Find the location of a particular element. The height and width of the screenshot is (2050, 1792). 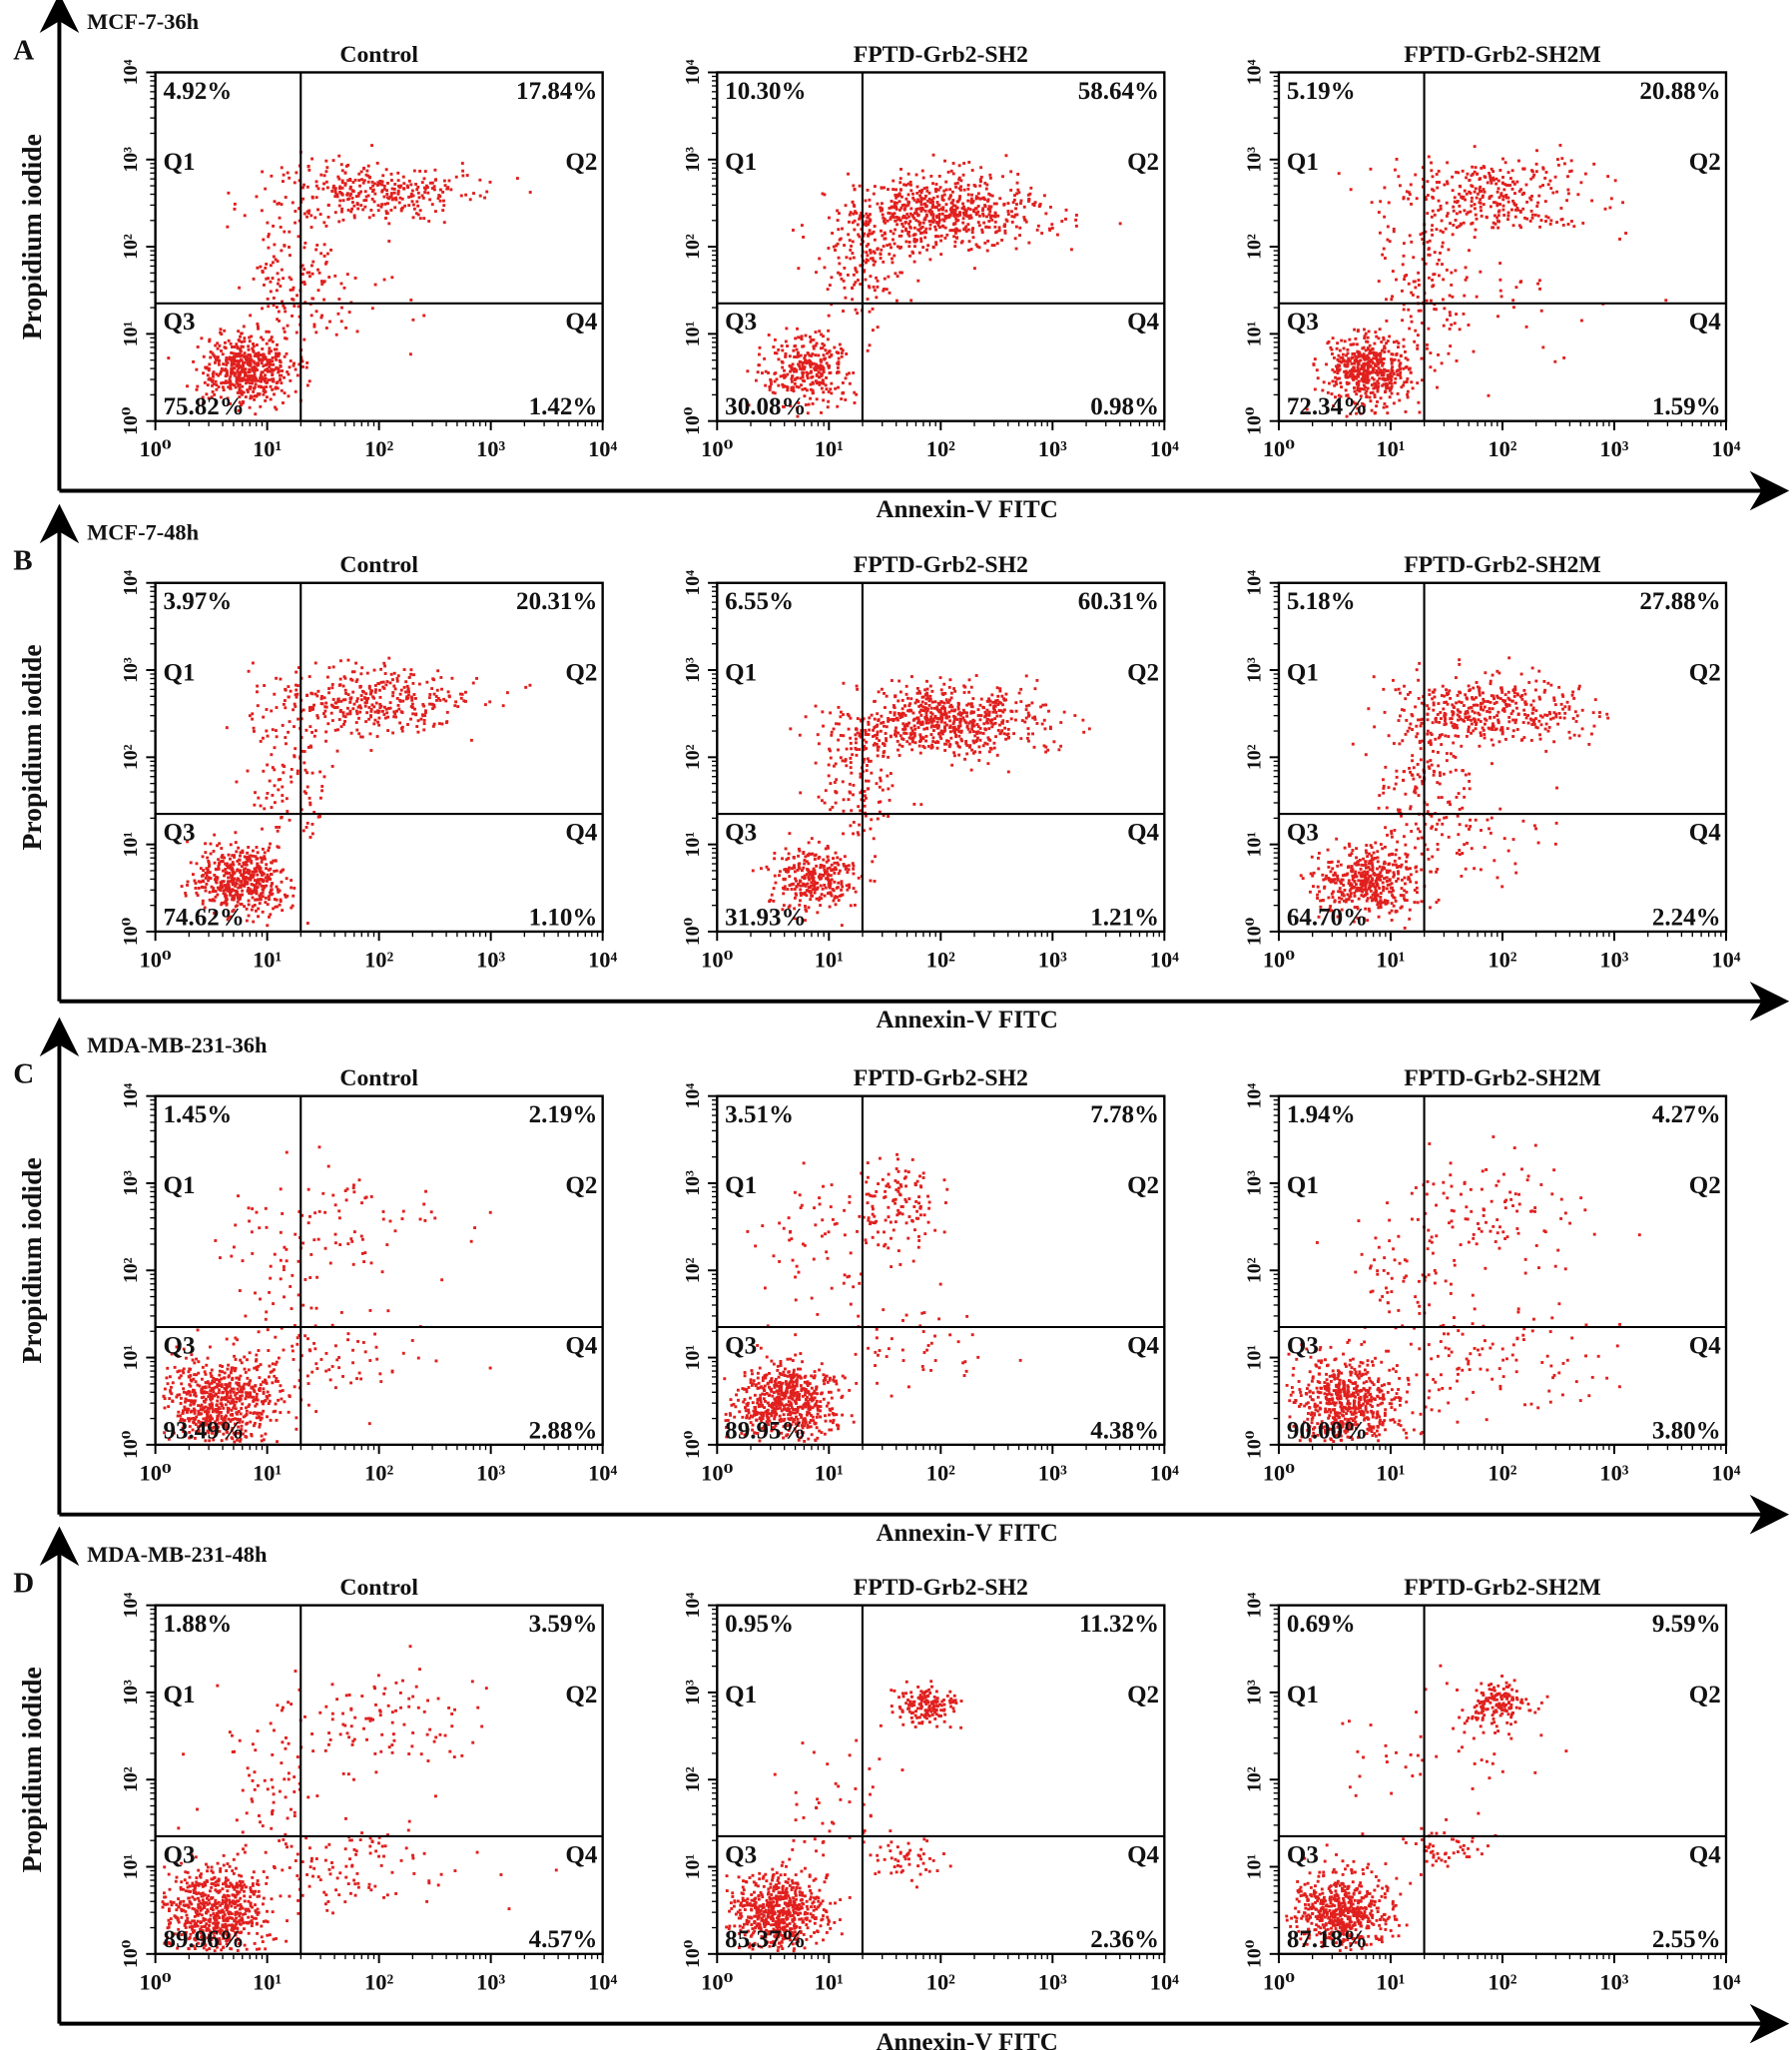

y-tick-label: 10¹ is located at coordinates (131, 845).